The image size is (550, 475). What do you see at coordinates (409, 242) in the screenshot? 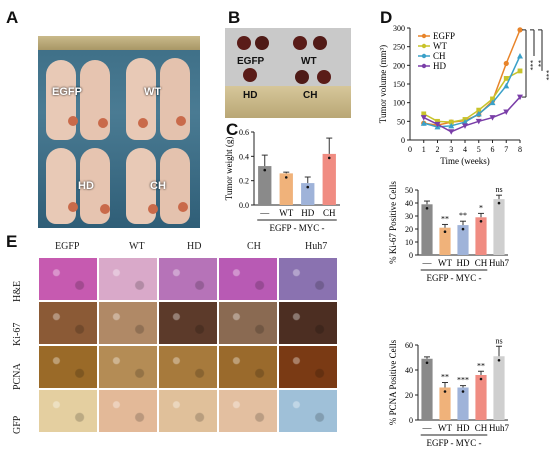
I see `y-tick-label: 10` at bounding box center [409, 242].